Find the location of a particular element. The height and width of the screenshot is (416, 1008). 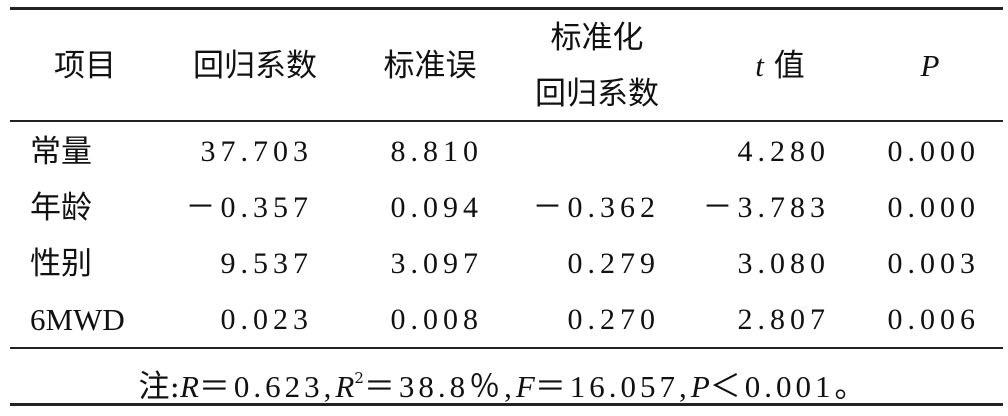

note-text: 注: is located at coordinates (159, 387).